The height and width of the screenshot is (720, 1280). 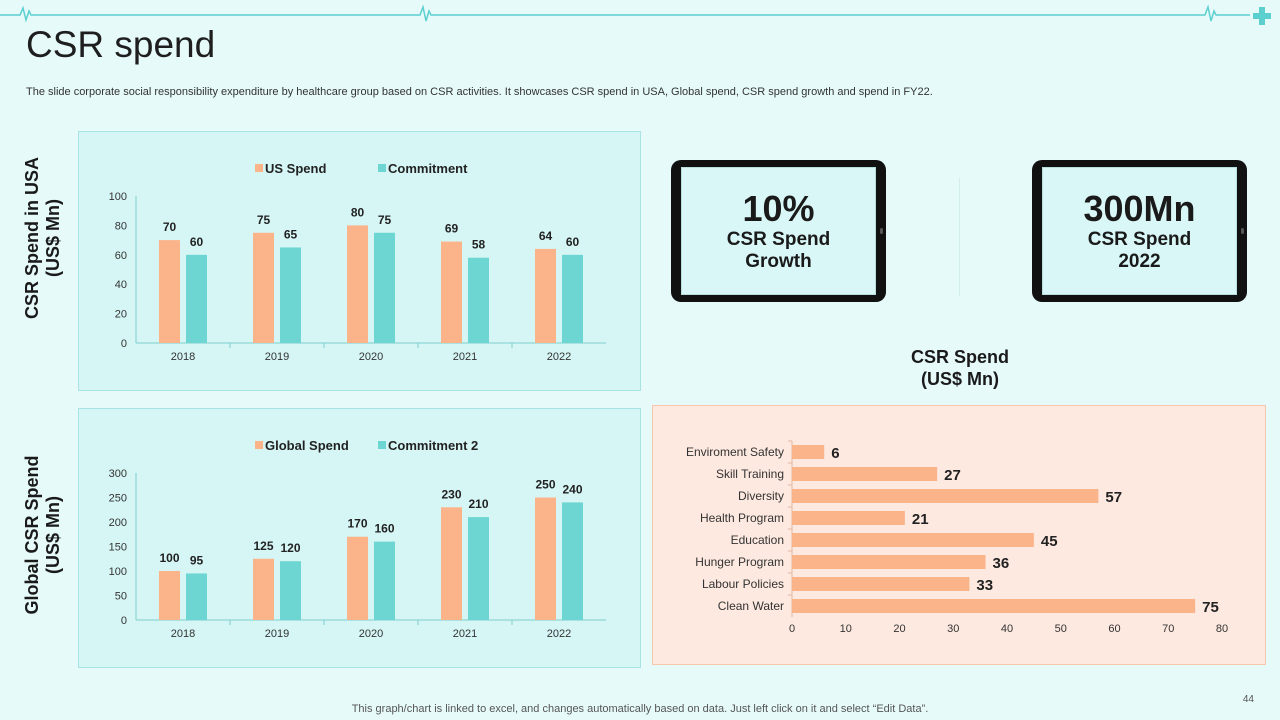 I want to click on usa-legend-label-0: US Spend, so click(x=295, y=168).